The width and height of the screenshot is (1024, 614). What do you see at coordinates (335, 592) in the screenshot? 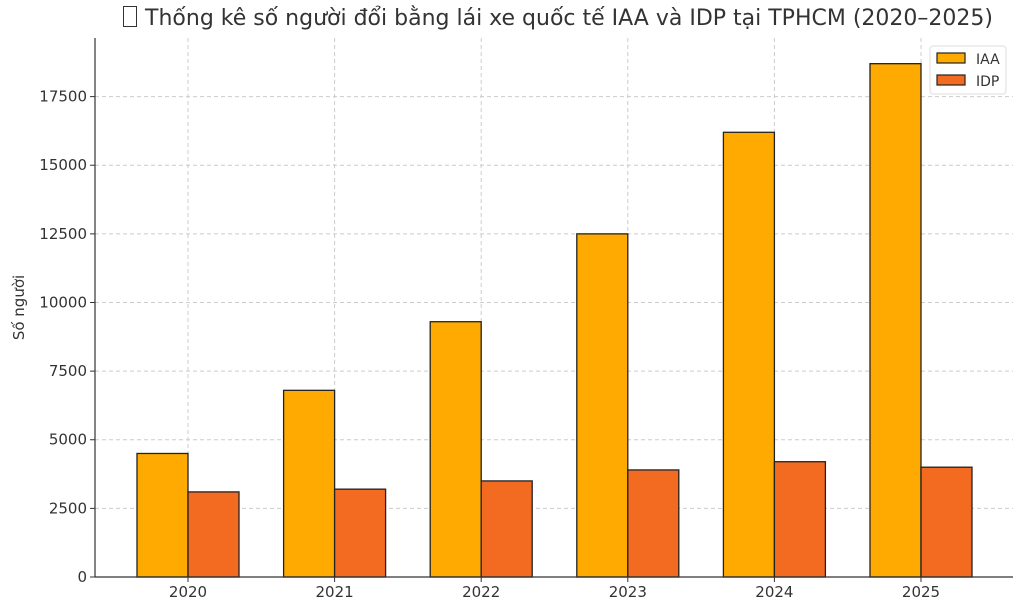
I see `x-tick-label: 2021` at bounding box center [335, 592].